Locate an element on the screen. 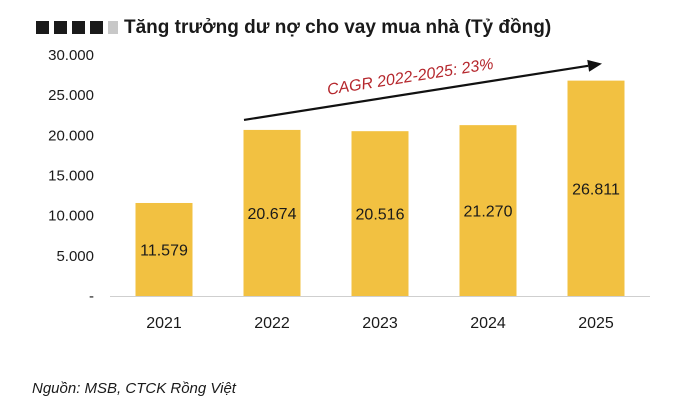 The width and height of the screenshot is (690, 403). bar-2023 is located at coordinates (380, 213).